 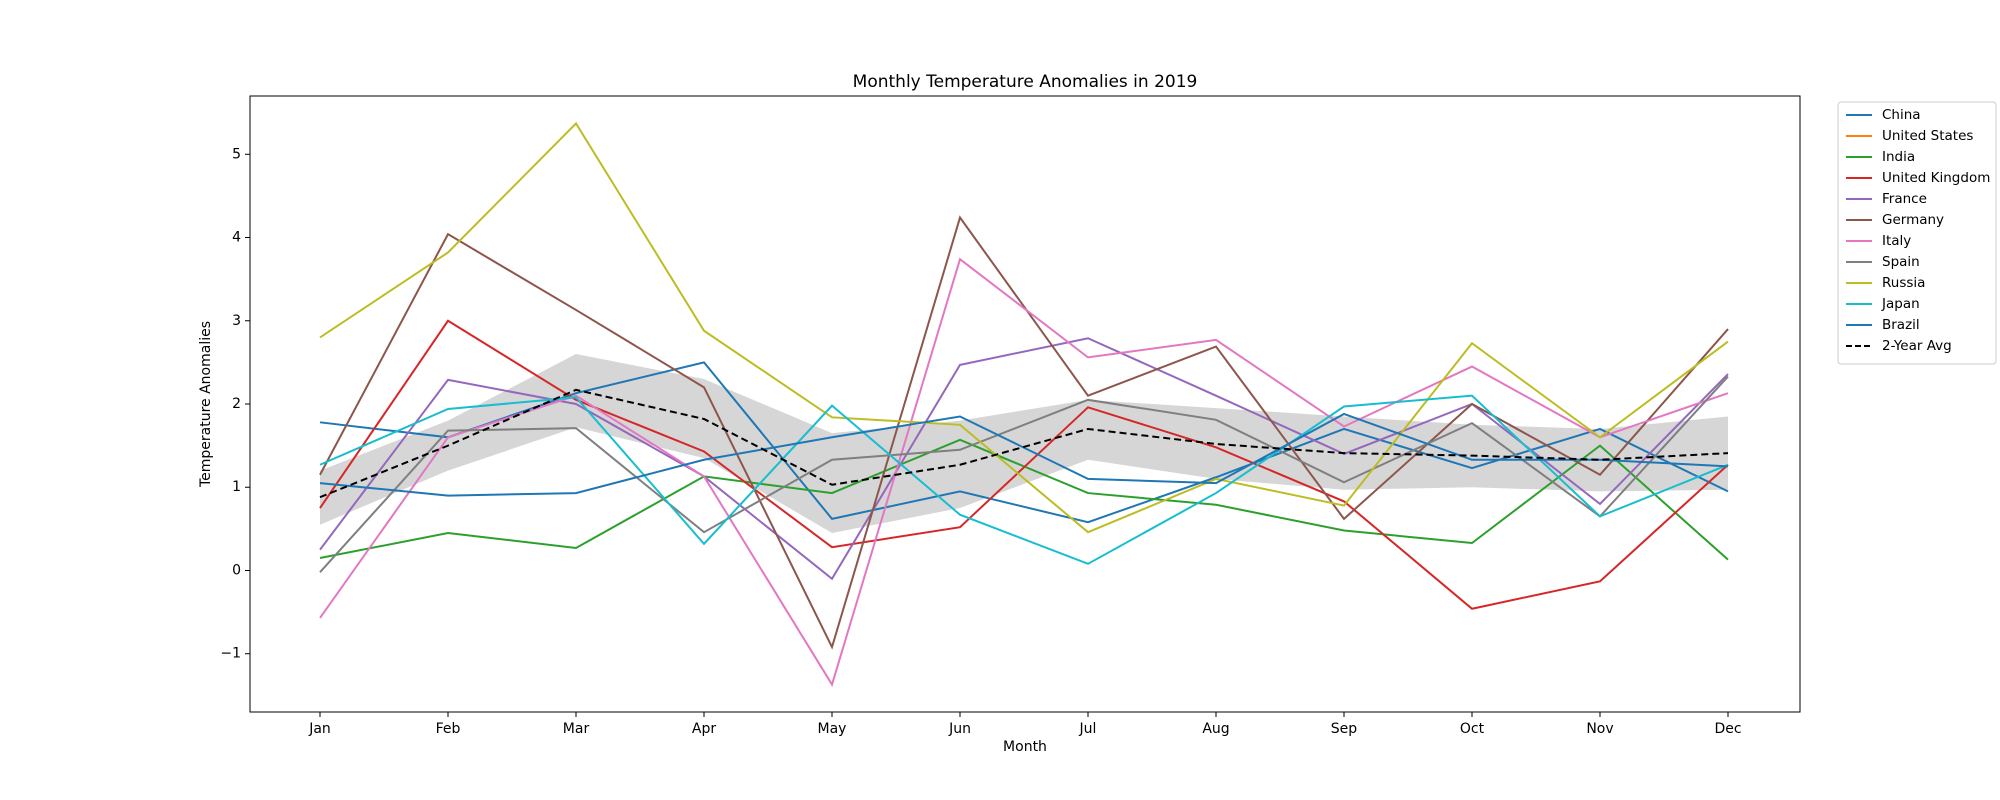 I want to click on x-tick-label: Feb, so click(x=448, y=729).